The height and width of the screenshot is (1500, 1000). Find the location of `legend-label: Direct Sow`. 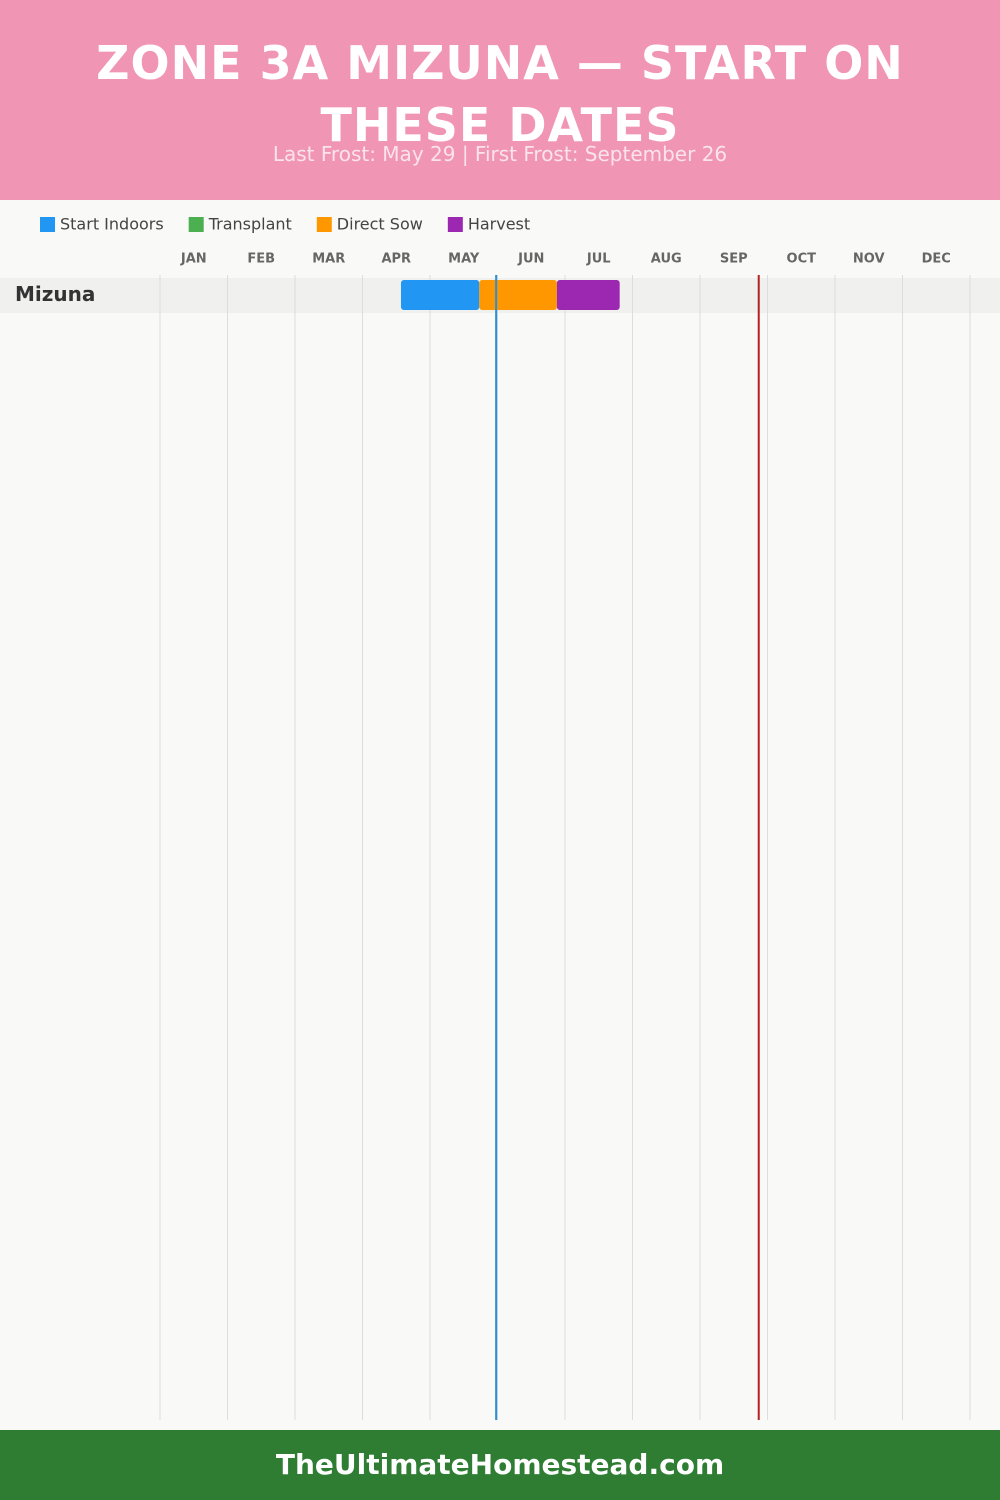

legend-label: Direct Sow is located at coordinates (380, 224).